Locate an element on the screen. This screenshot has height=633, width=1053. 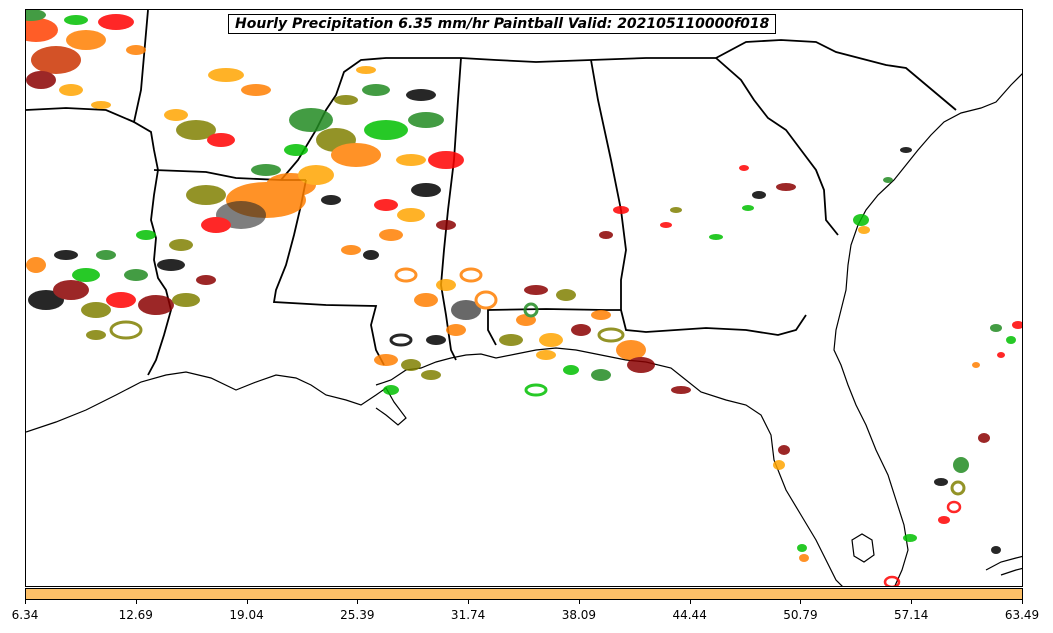
inland-lake is located at coordinates (863, 548).